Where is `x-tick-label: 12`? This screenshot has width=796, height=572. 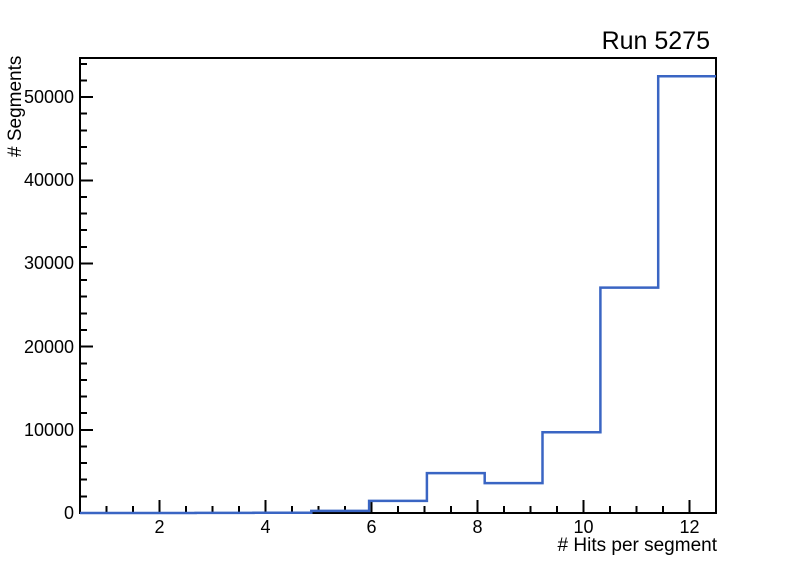 x-tick-label: 12 is located at coordinates (689, 527).